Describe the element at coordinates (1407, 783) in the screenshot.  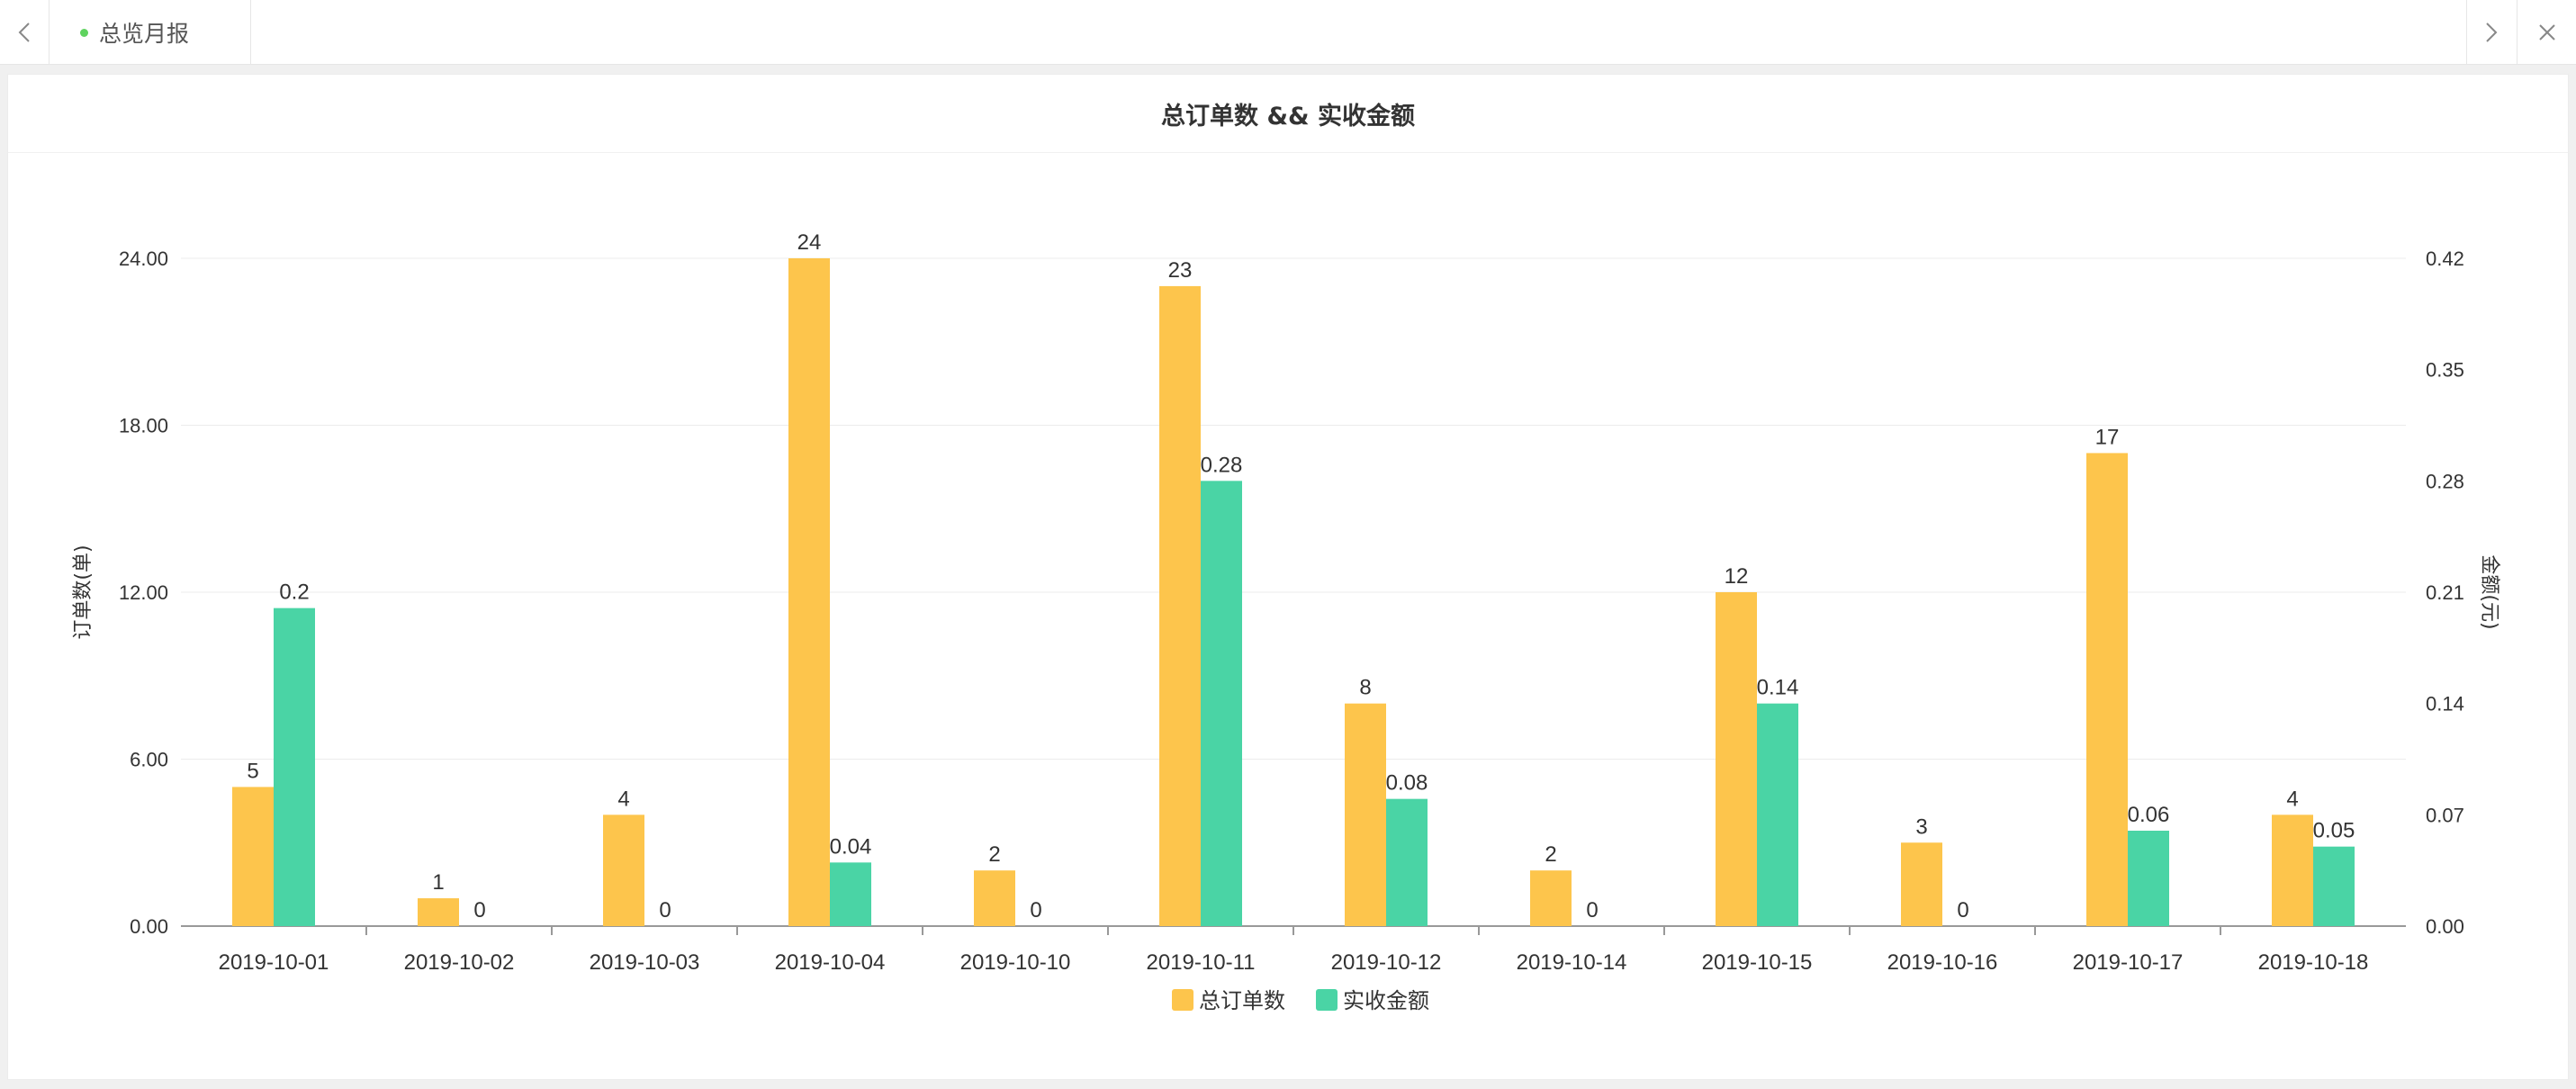
I see `data-label-amount: 0.08` at that location.